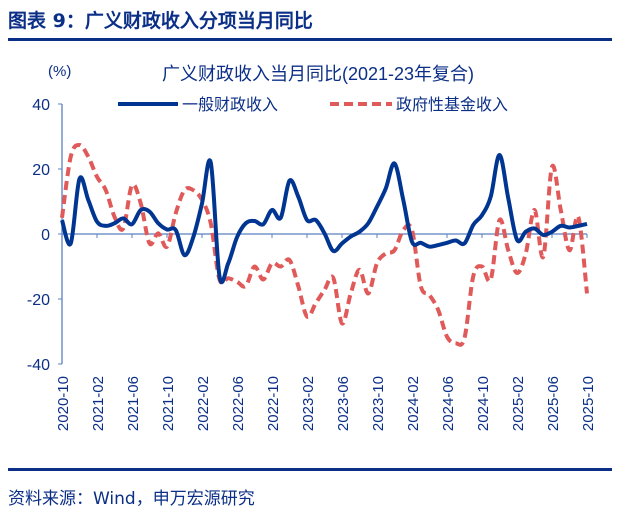 The width and height of the screenshot is (625, 516). I want to click on figure-title: 图表 9：广义财政收入分项当月同比, so click(160, 21).